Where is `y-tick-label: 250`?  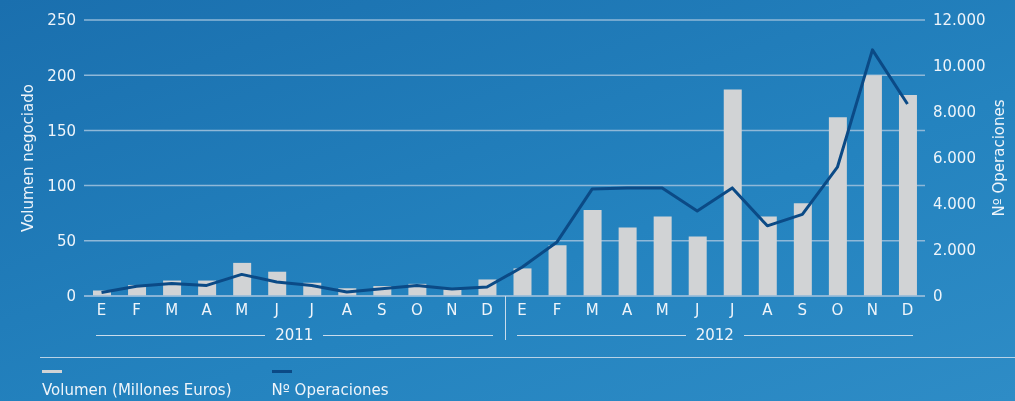
y-tick-label: 250 is located at coordinates (61, 20).